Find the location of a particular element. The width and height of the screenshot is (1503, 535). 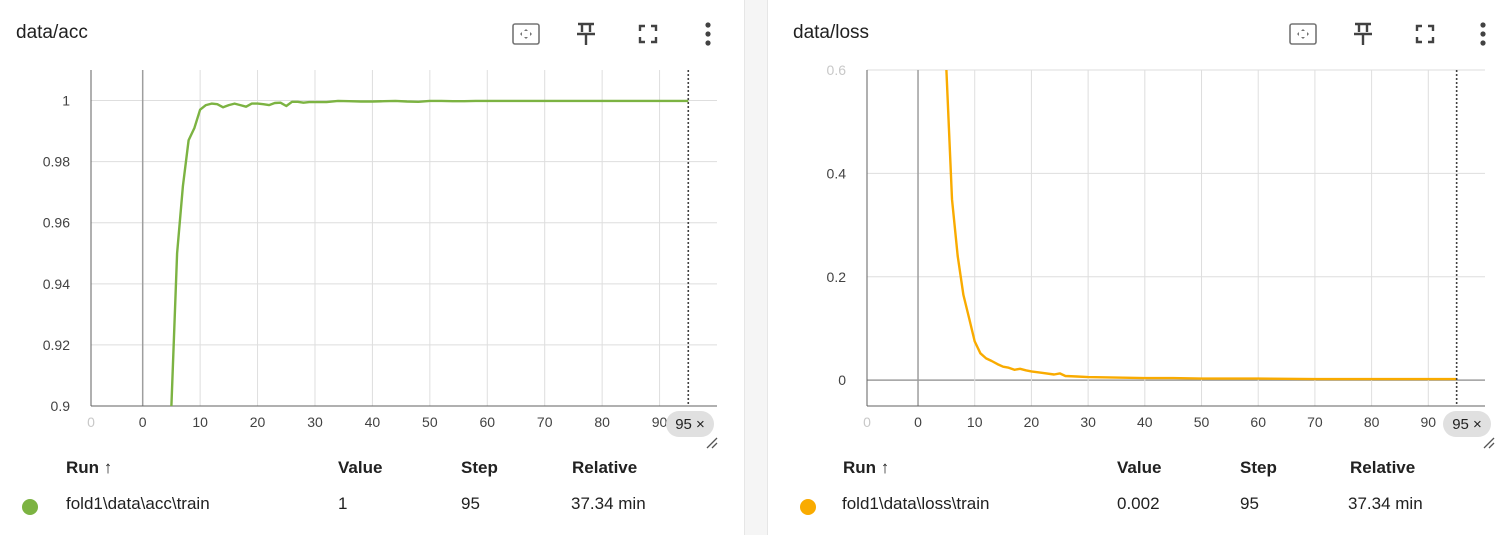

y-tick-label: 0.4 is located at coordinates (837, 173).